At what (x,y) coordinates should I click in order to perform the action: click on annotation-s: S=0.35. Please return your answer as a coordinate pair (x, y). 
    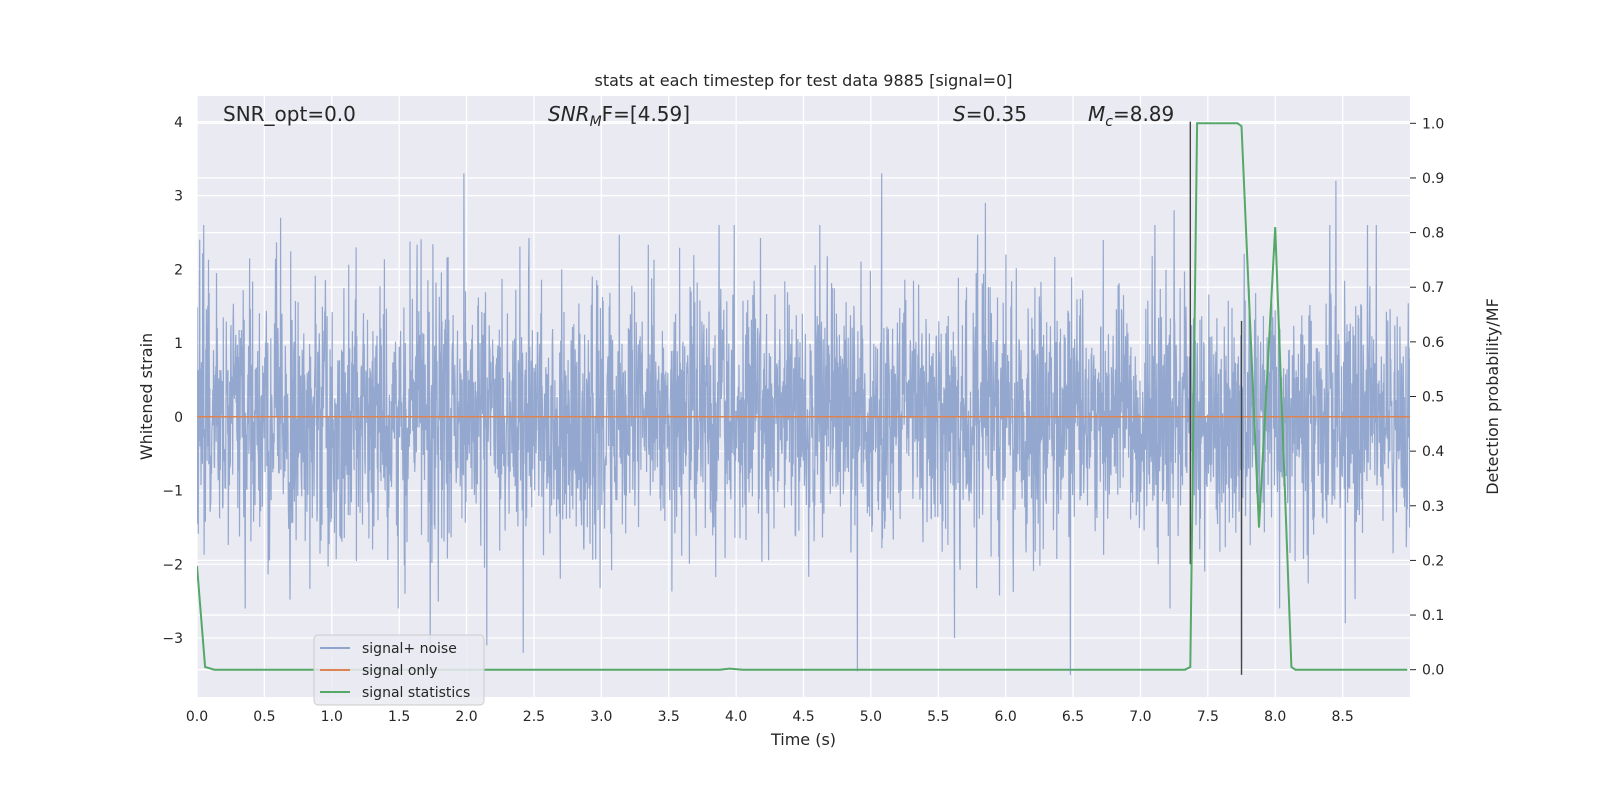
    Looking at the image, I should click on (990, 114).